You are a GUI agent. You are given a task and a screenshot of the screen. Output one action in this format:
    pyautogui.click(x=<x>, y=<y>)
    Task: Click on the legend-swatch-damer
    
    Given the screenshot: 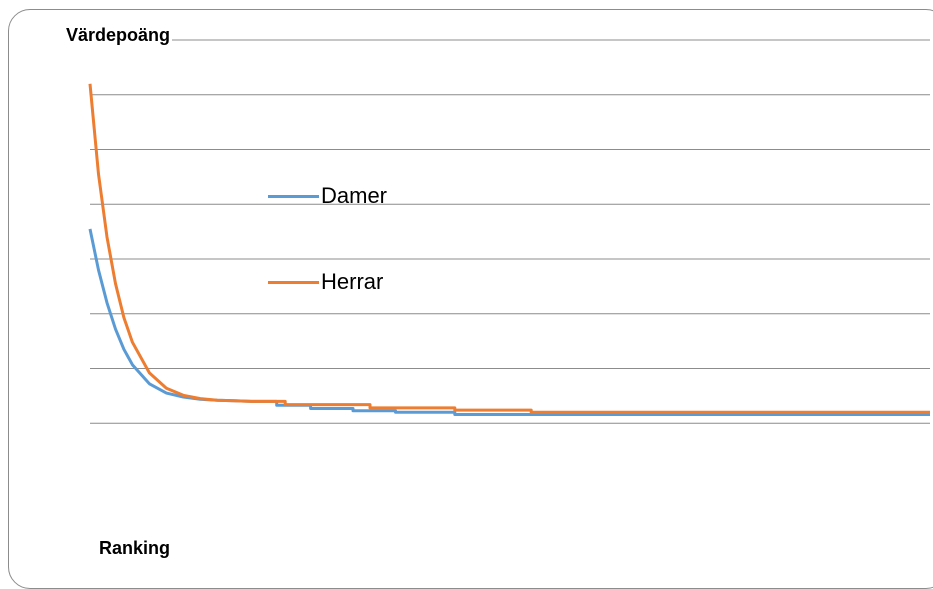 What is the action you would take?
    pyautogui.click(x=293, y=196)
    